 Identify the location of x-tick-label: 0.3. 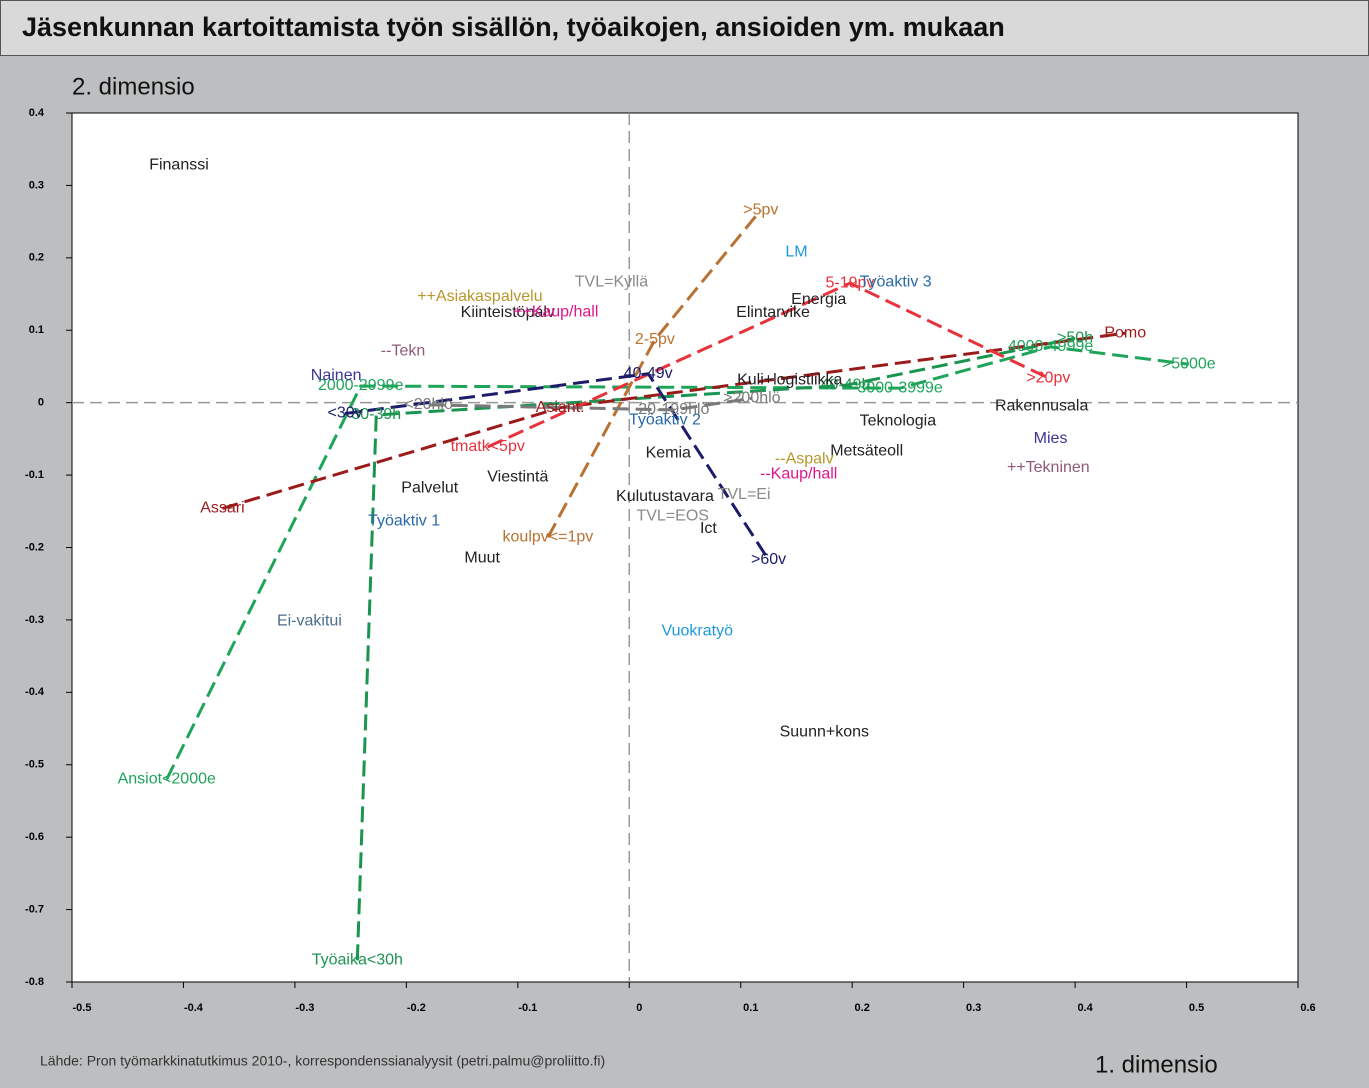
(973, 1008).